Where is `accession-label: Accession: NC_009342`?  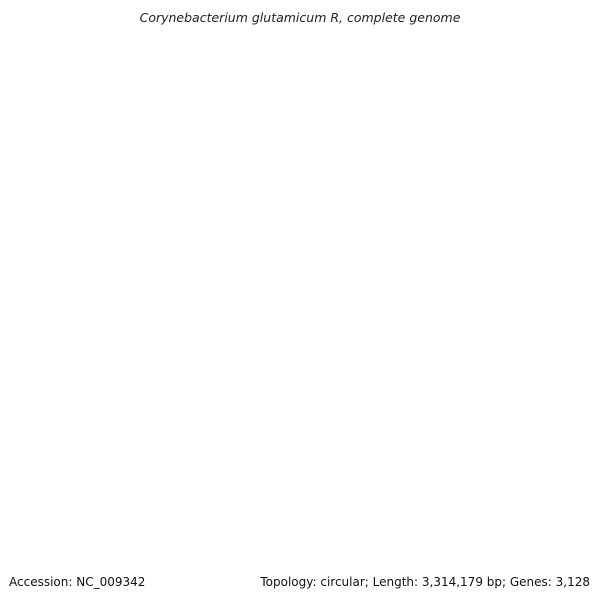
accession-label: Accession: NC_009342 is located at coordinates (77, 582).